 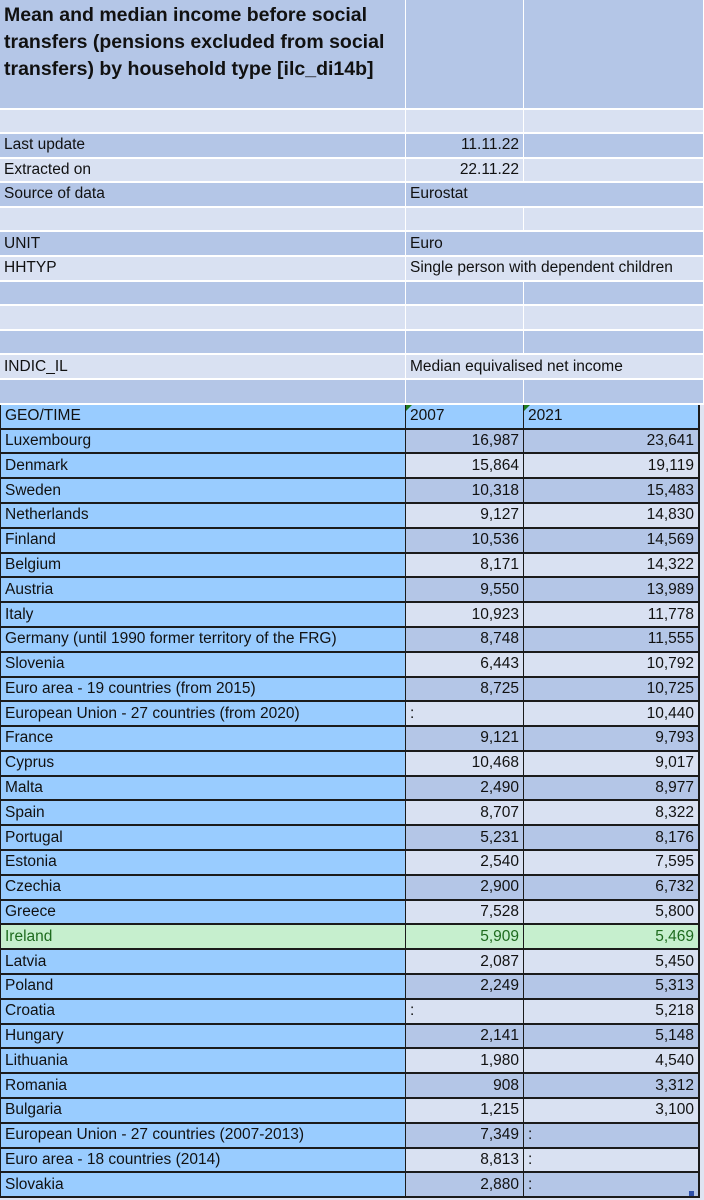 I want to click on geo-cell: Greece, so click(x=203, y=913).